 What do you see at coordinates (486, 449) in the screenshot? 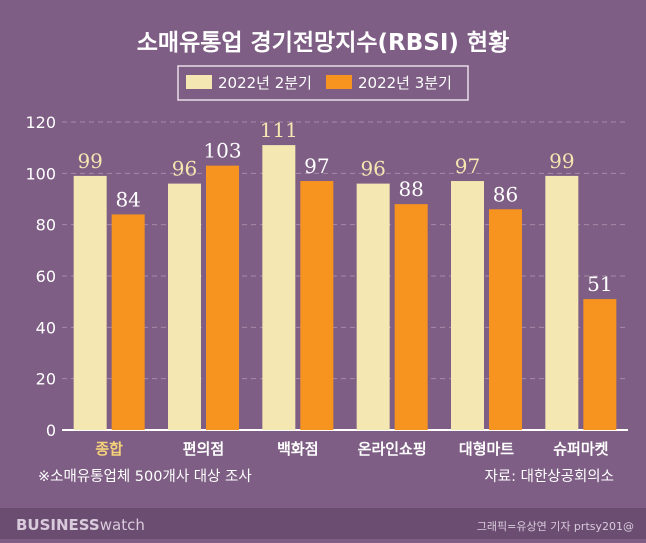
I see `category-label: 대형마트` at bounding box center [486, 449].